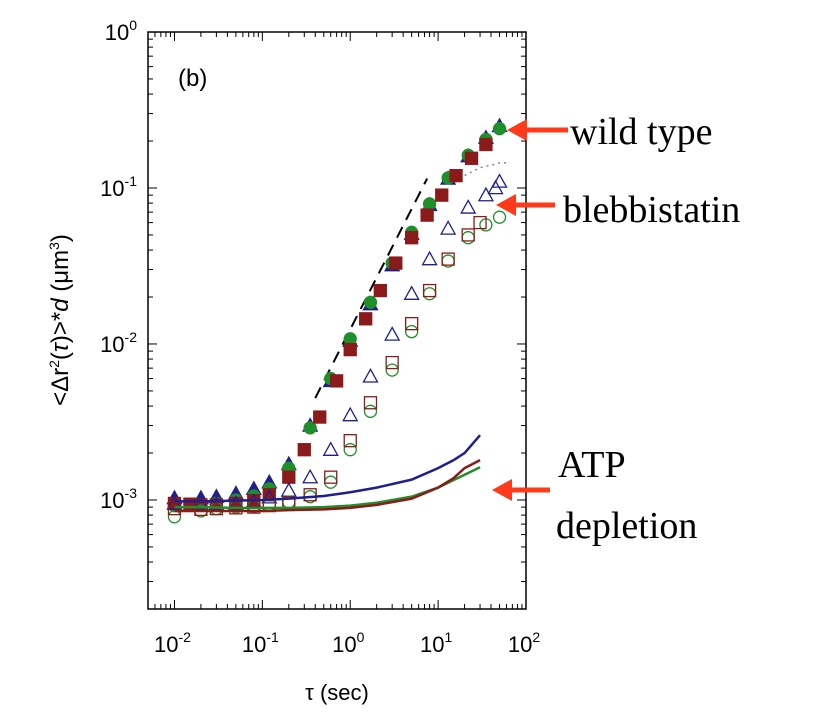  I want to click on annotation-wild-type: wild type, so click(641, 132).